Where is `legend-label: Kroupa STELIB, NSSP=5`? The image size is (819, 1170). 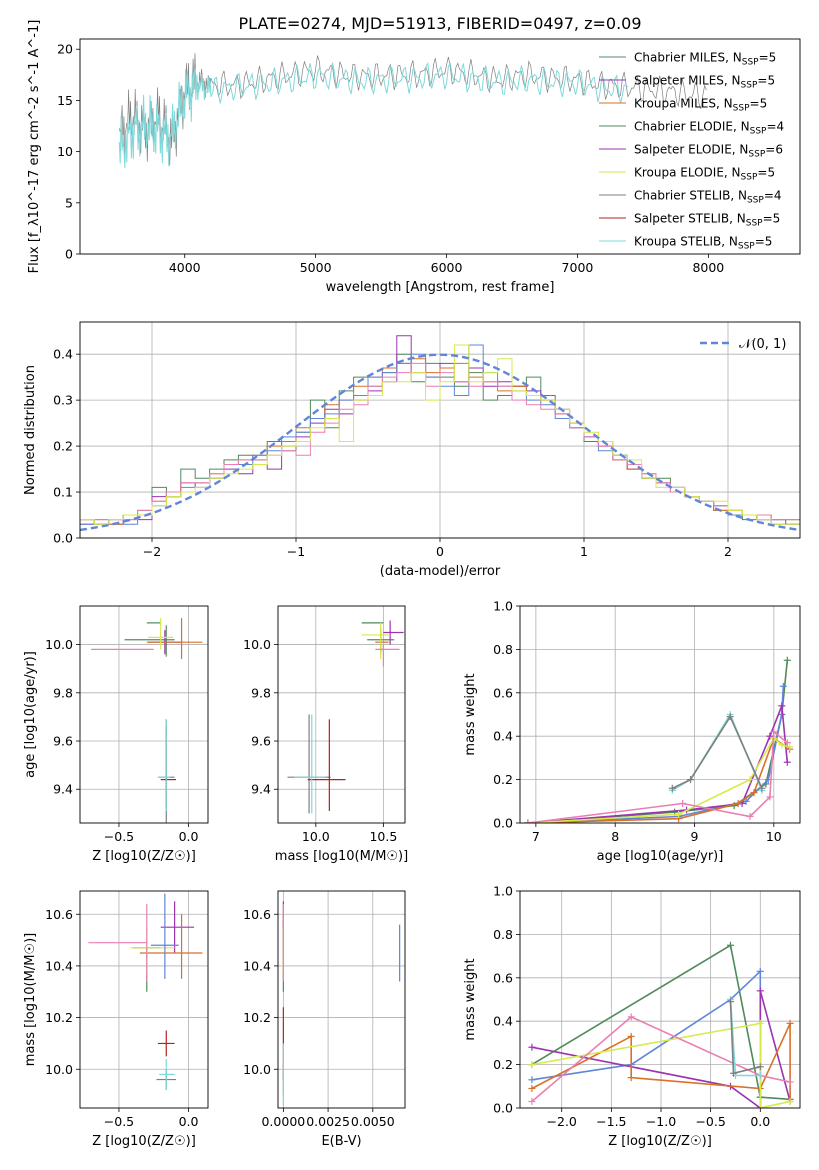 legend-label: Kroupa STELIB, NSSP=5 is located at coordinates (703, 243).